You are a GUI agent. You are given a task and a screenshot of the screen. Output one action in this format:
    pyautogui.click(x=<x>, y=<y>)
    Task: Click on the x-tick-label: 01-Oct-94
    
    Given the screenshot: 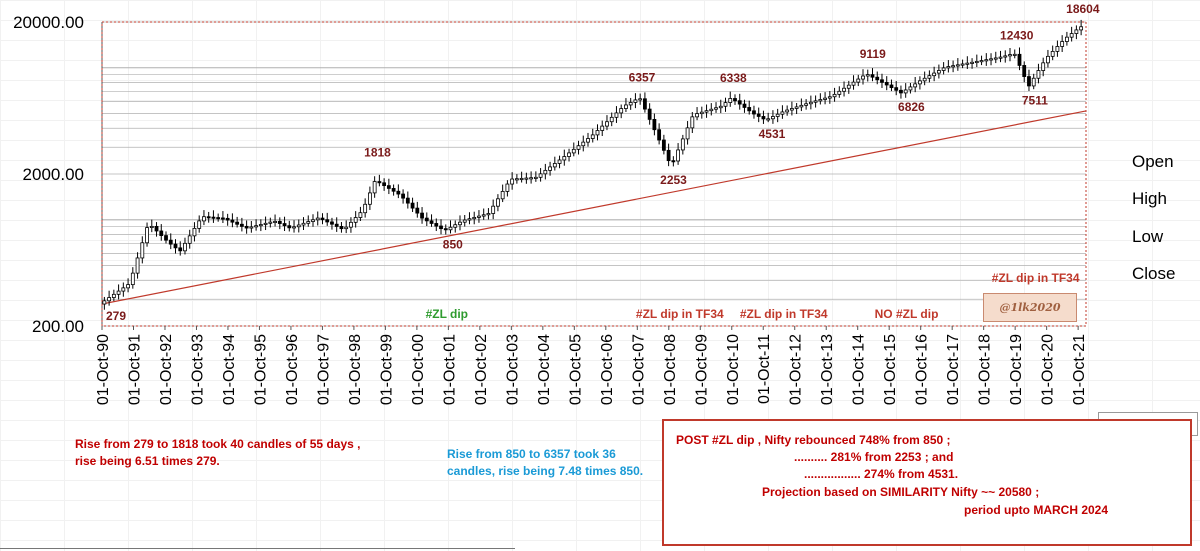 What is the action you would take?
    pyautogui.click(x=229, y=369)
    